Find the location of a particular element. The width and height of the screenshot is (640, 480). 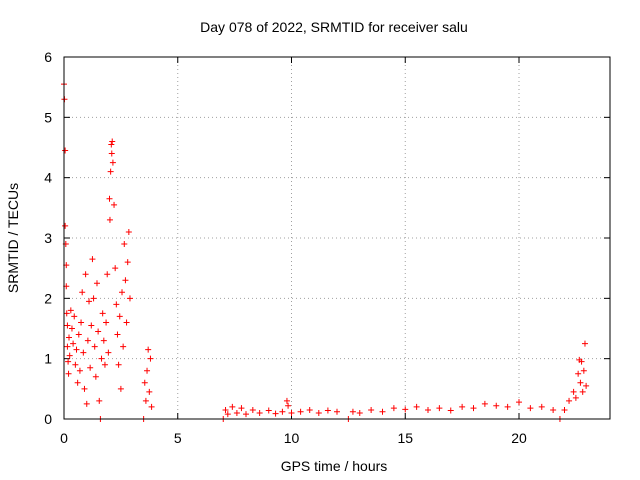

y-tick-label: 2 is located at coordinates (48, 298).